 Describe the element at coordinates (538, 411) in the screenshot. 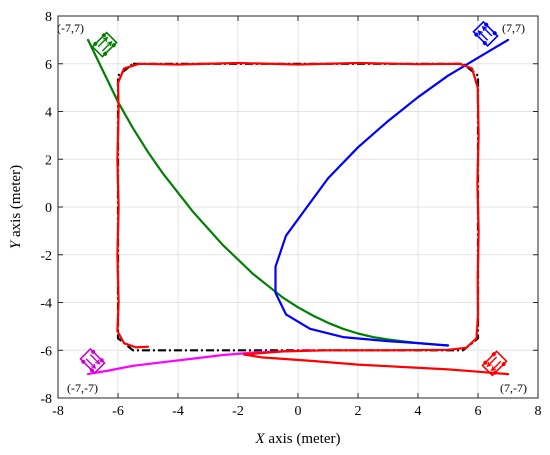

I see `x-tick-label: 8` at that location.